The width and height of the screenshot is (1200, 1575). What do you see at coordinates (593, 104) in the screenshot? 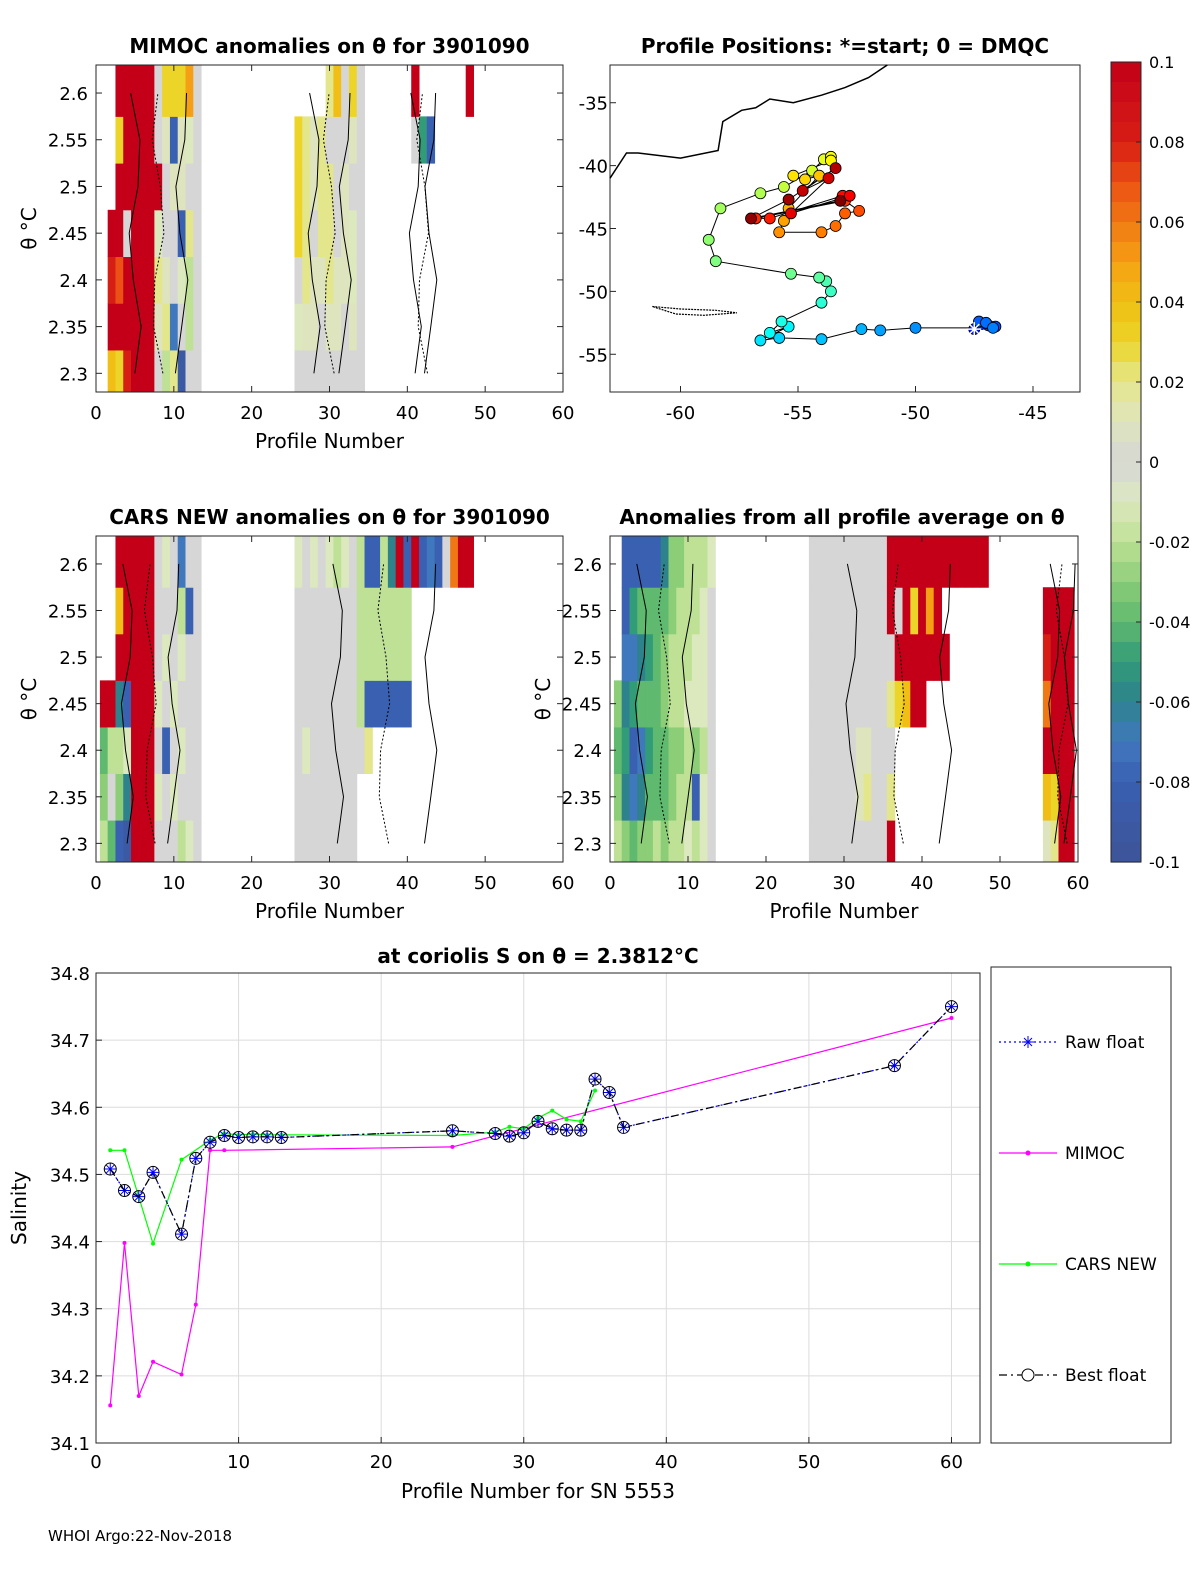
I see `y-tick-label: -35` at bounding box center [593, 104].